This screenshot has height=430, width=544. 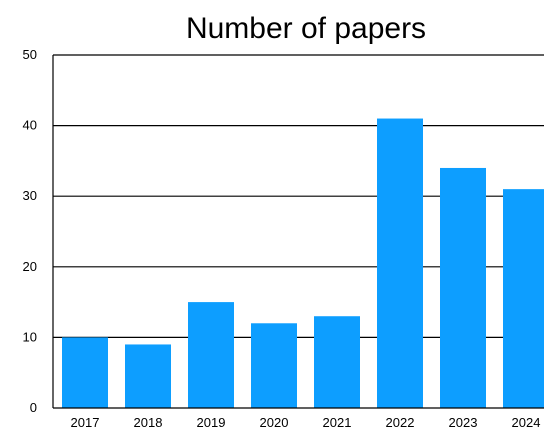 What do you see at coordinates (274, 365) in the screenshot?
I see `bar-2020` at bounding box center [274, 365].